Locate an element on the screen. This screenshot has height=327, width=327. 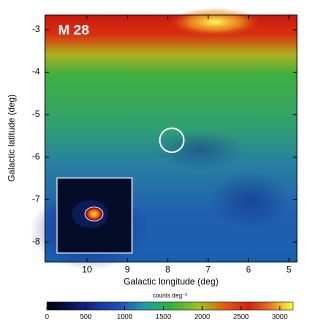
y-tick-label: -7 is located at coordinates (36, 199).